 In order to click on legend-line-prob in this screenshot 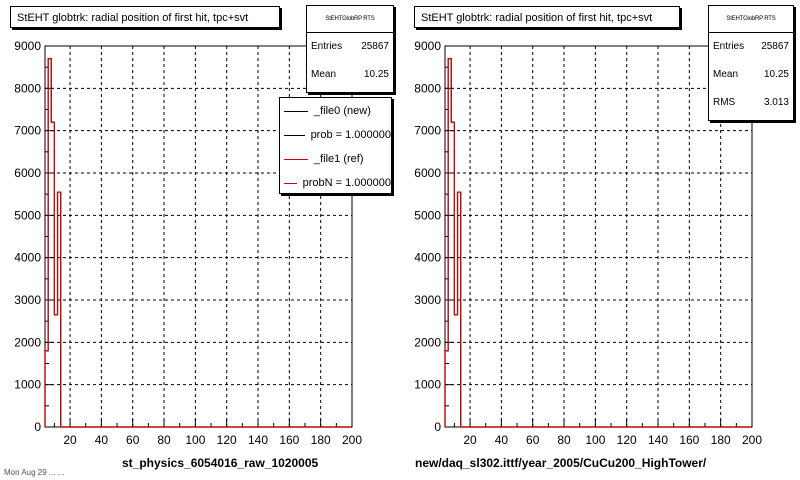, I will do `click(294, 135)`.